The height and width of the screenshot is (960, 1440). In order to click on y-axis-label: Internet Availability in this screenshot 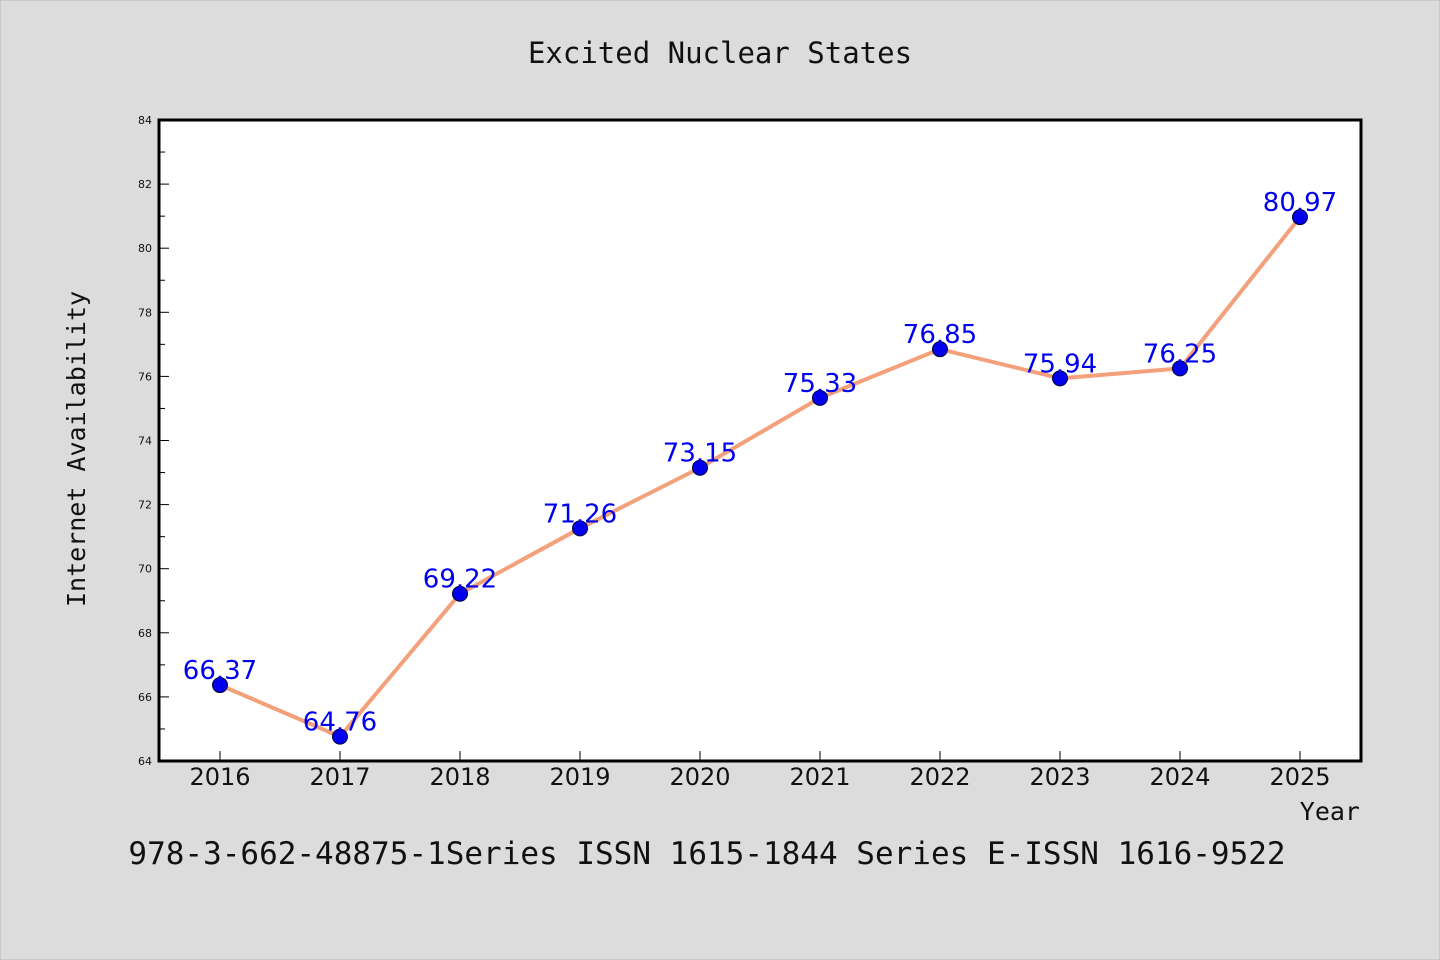, I will do `click(76, 449)`.